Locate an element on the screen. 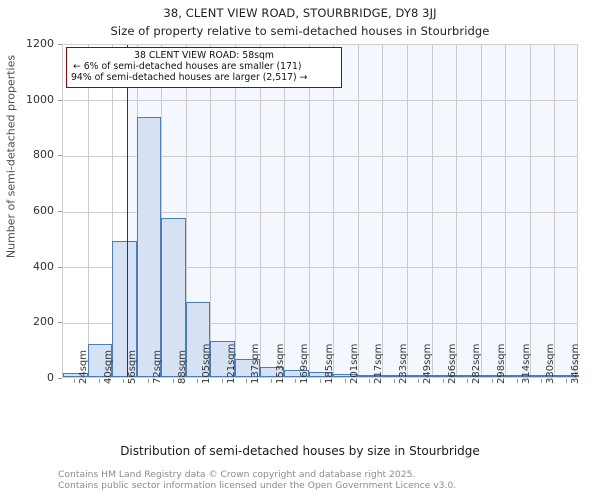  x-axis-tick-label: 153sqm is located at coordinates (280, 363).